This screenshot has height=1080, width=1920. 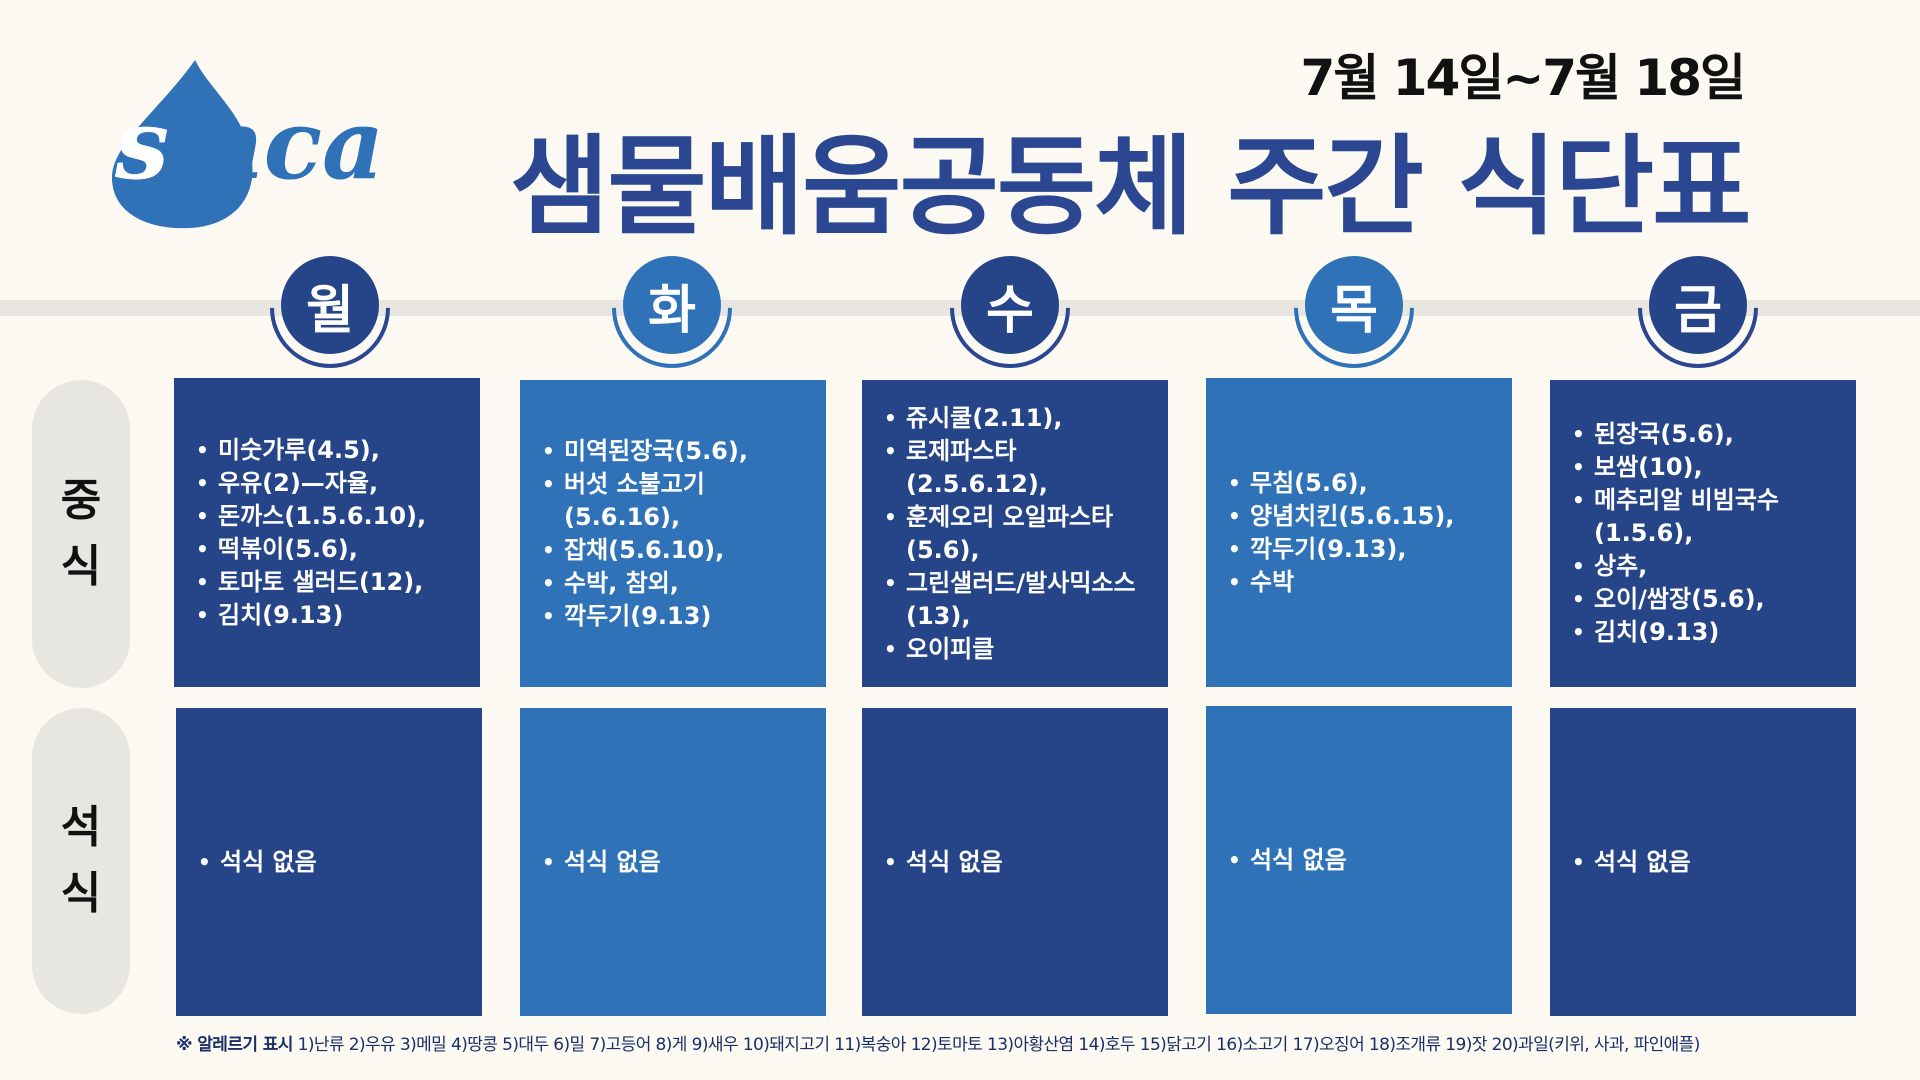 I want to click on day-label: 목, so click(x=1354, y=305).